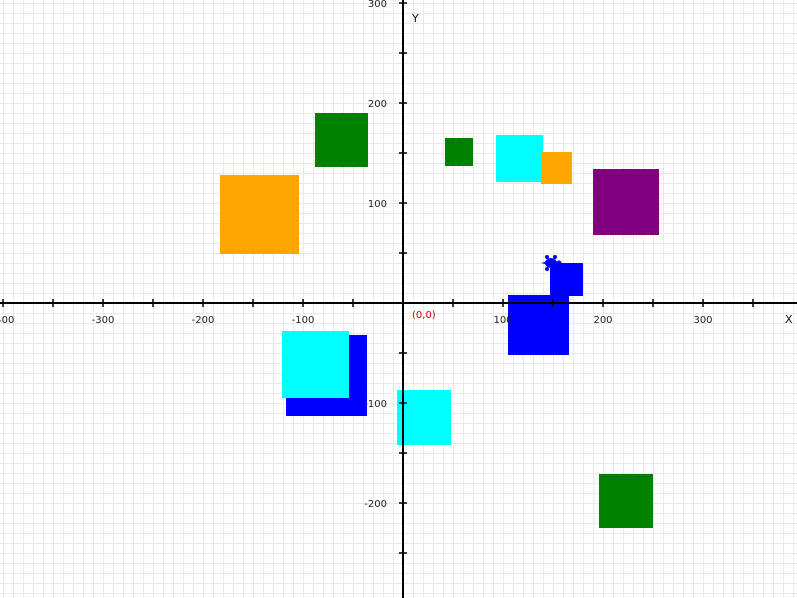 Image resolution: width=797 pixels, height=598 pixels. What do you see at coordinates (424, 315) in the screenshot?
I see `origin-label: (0,0)` at bounding box center [424, 315].